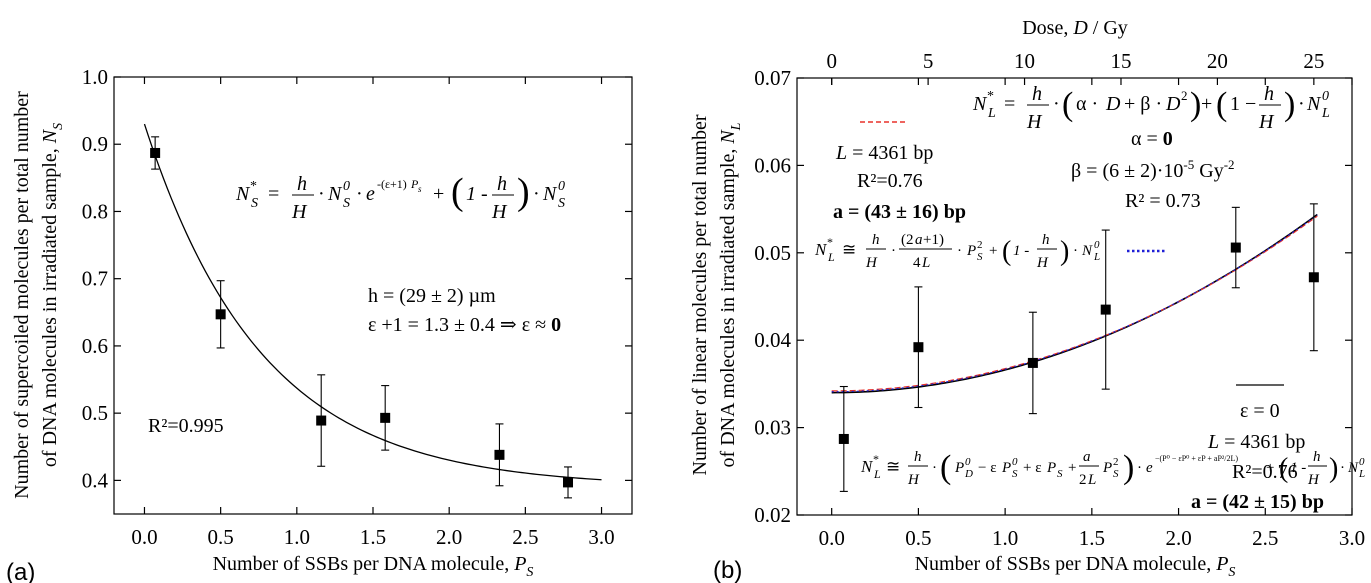  Describe the element at coordinates (449, 537) in the screenshot. I see `a-xtick-label: 2.0` at that location.